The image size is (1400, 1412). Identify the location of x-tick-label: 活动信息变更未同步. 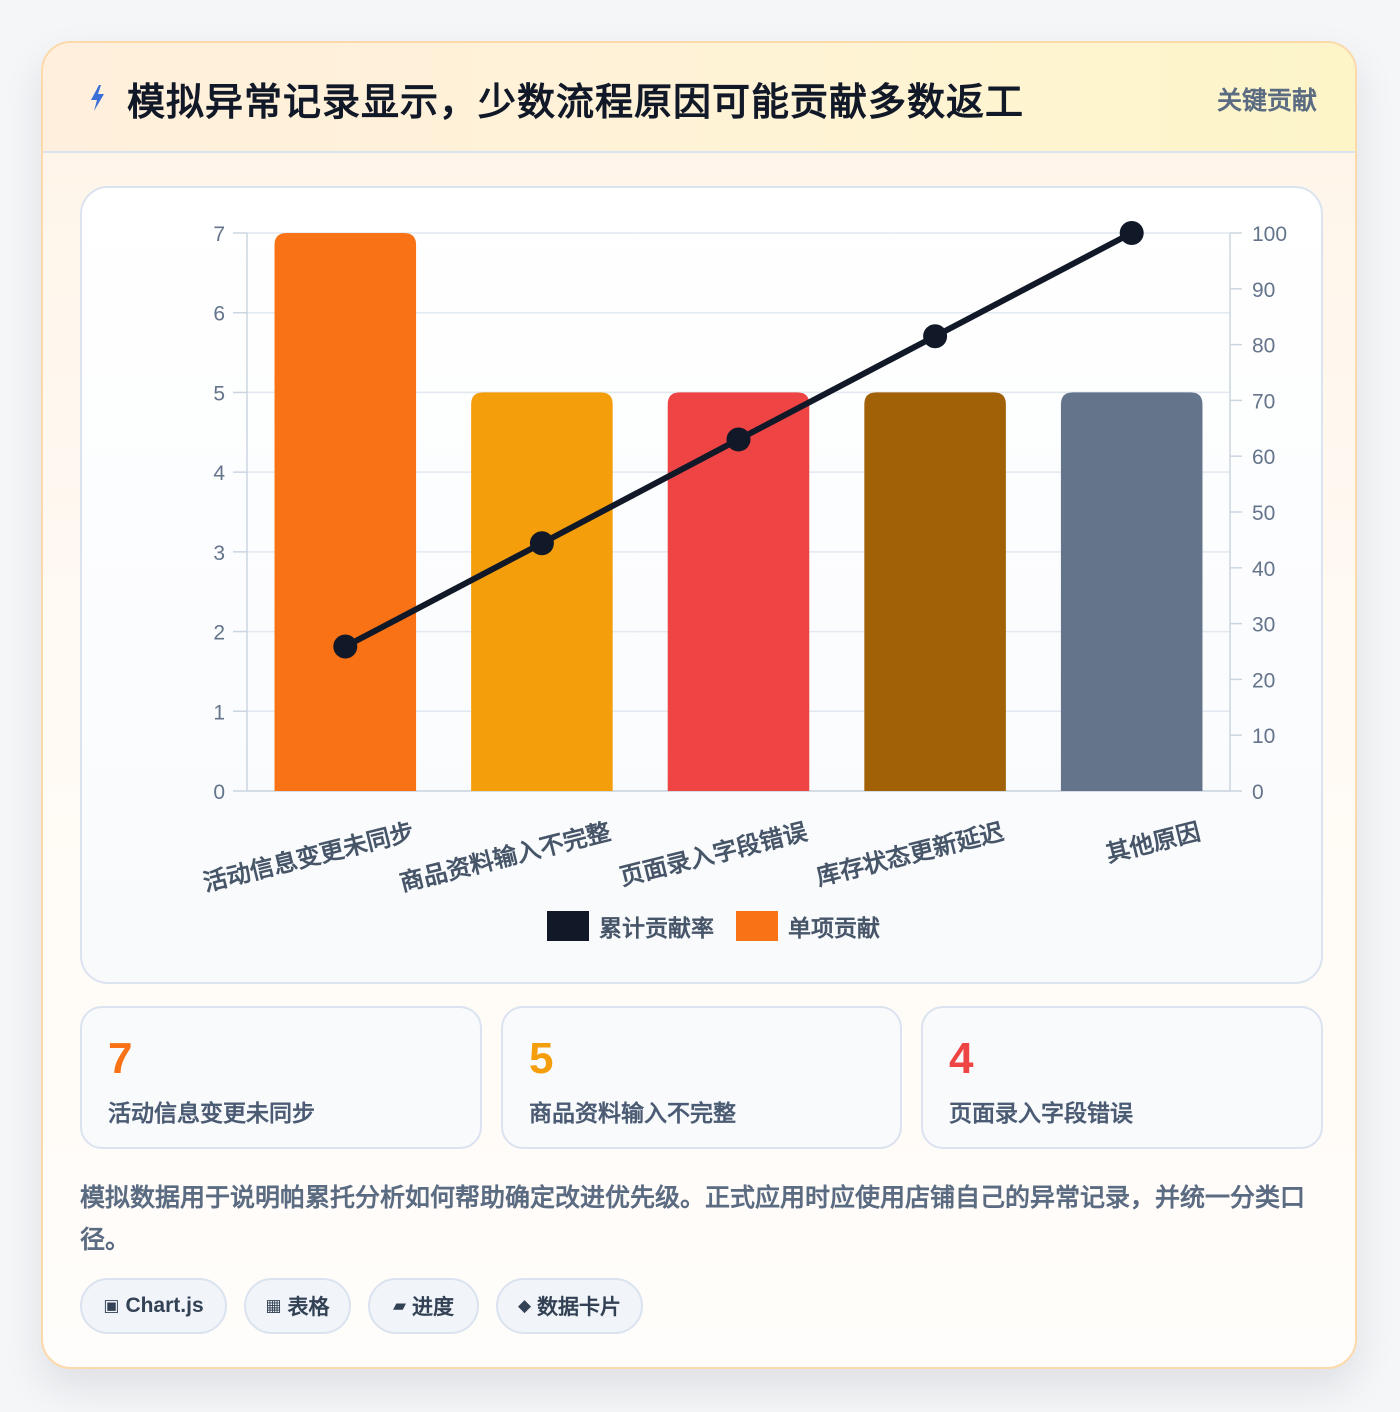
(308, 857).